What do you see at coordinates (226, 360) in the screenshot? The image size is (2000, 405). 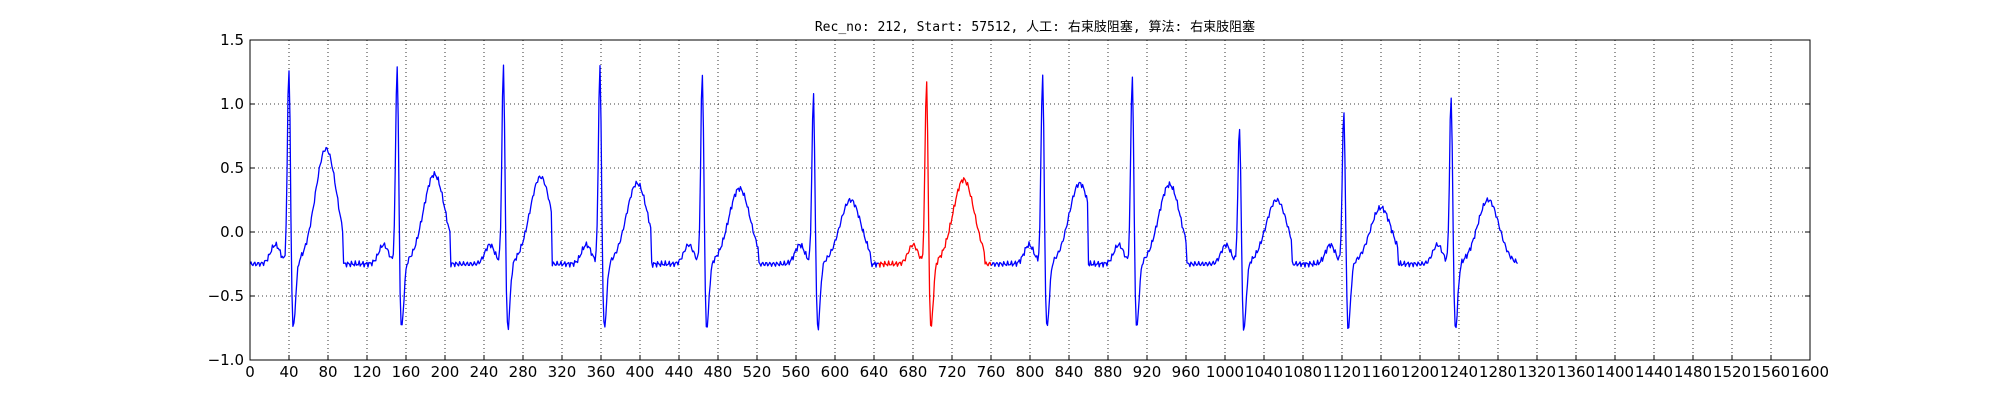 I see `y-tick-label: −1.0` at bounding box center [226, 360].